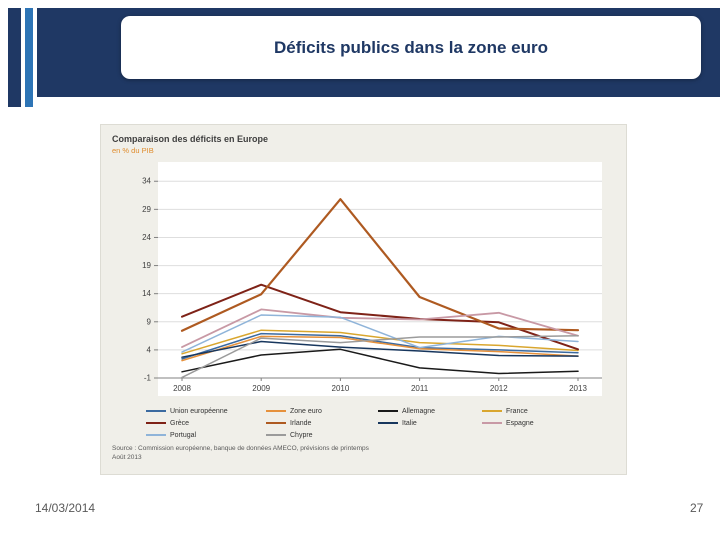  I want to click on legend-item-union-europ-enne: Union européenne, so click(205, 411).